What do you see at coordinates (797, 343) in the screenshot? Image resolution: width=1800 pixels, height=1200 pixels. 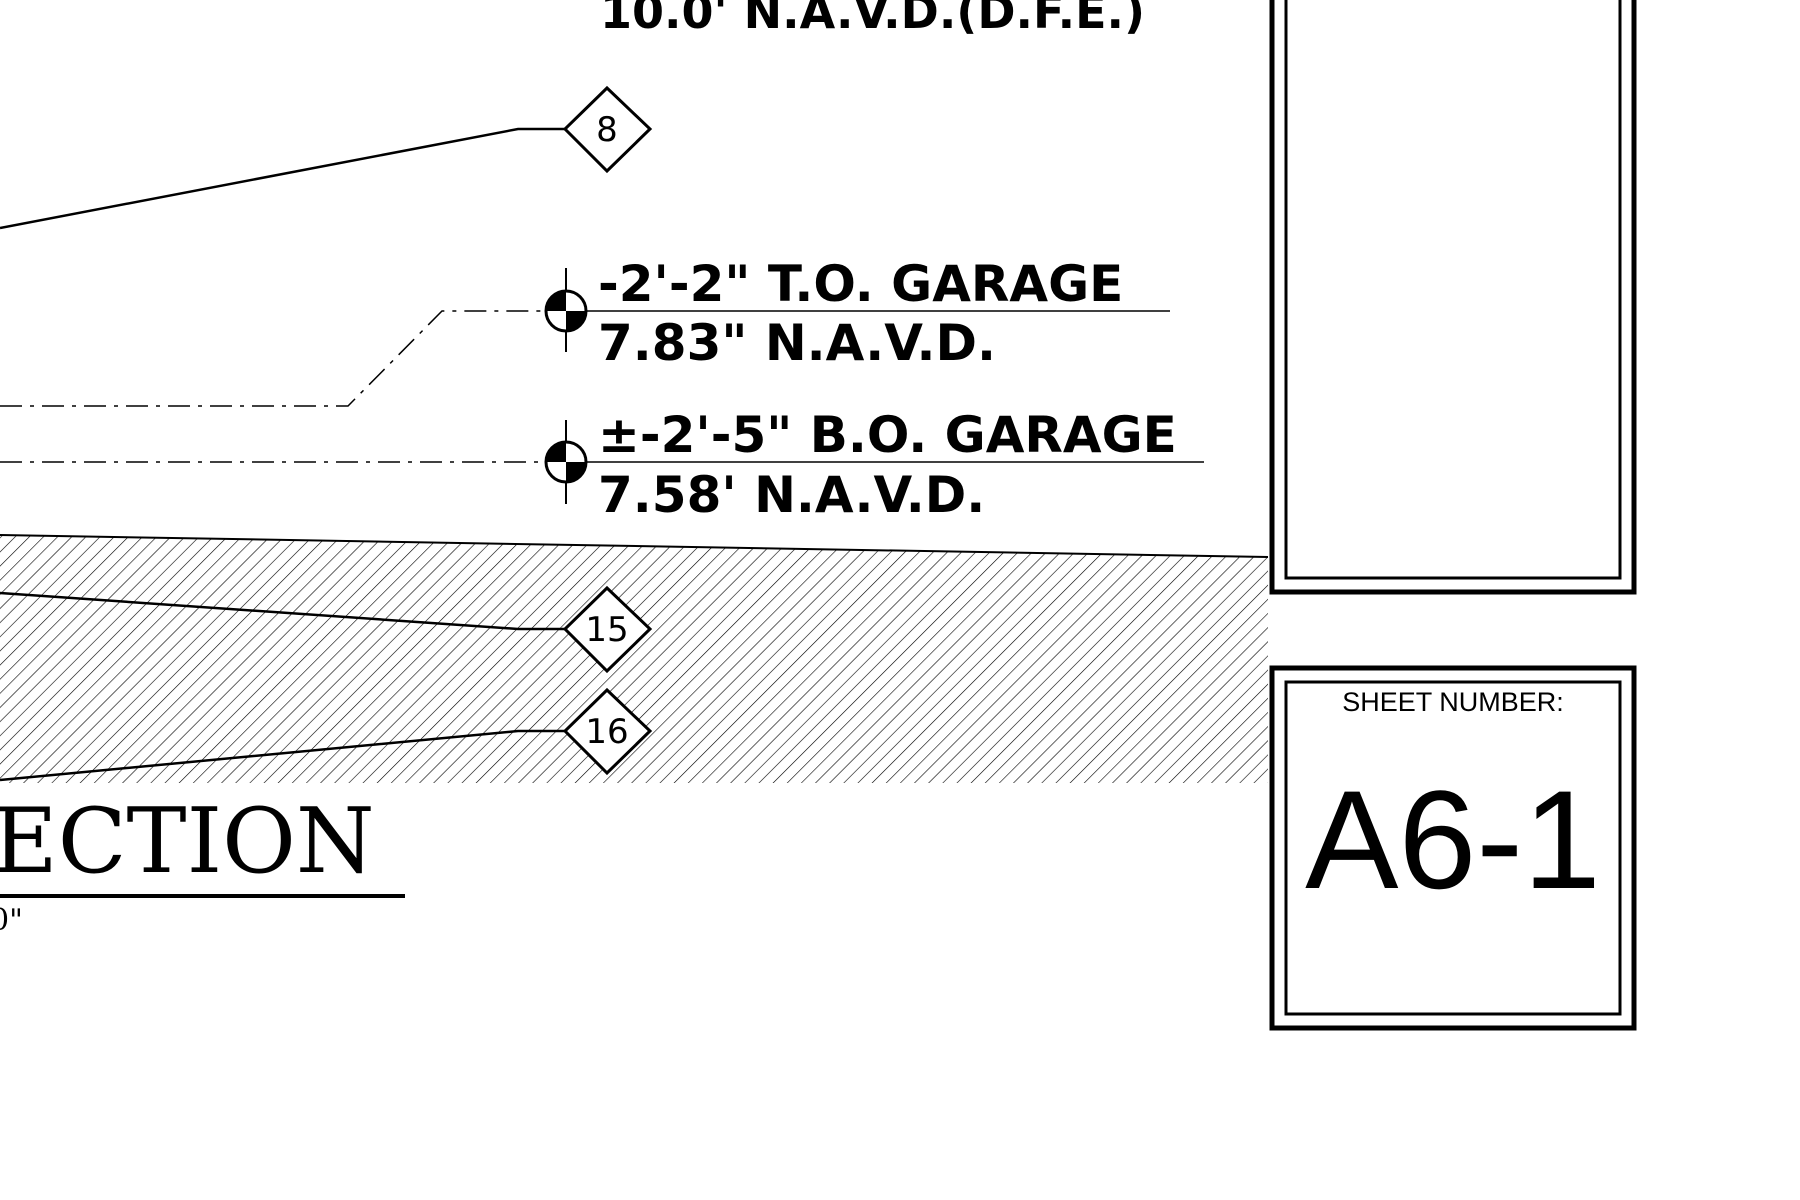 I see `to-garage-navd: 7.83" N.A.V.D.` at bounding box center [797, 343].